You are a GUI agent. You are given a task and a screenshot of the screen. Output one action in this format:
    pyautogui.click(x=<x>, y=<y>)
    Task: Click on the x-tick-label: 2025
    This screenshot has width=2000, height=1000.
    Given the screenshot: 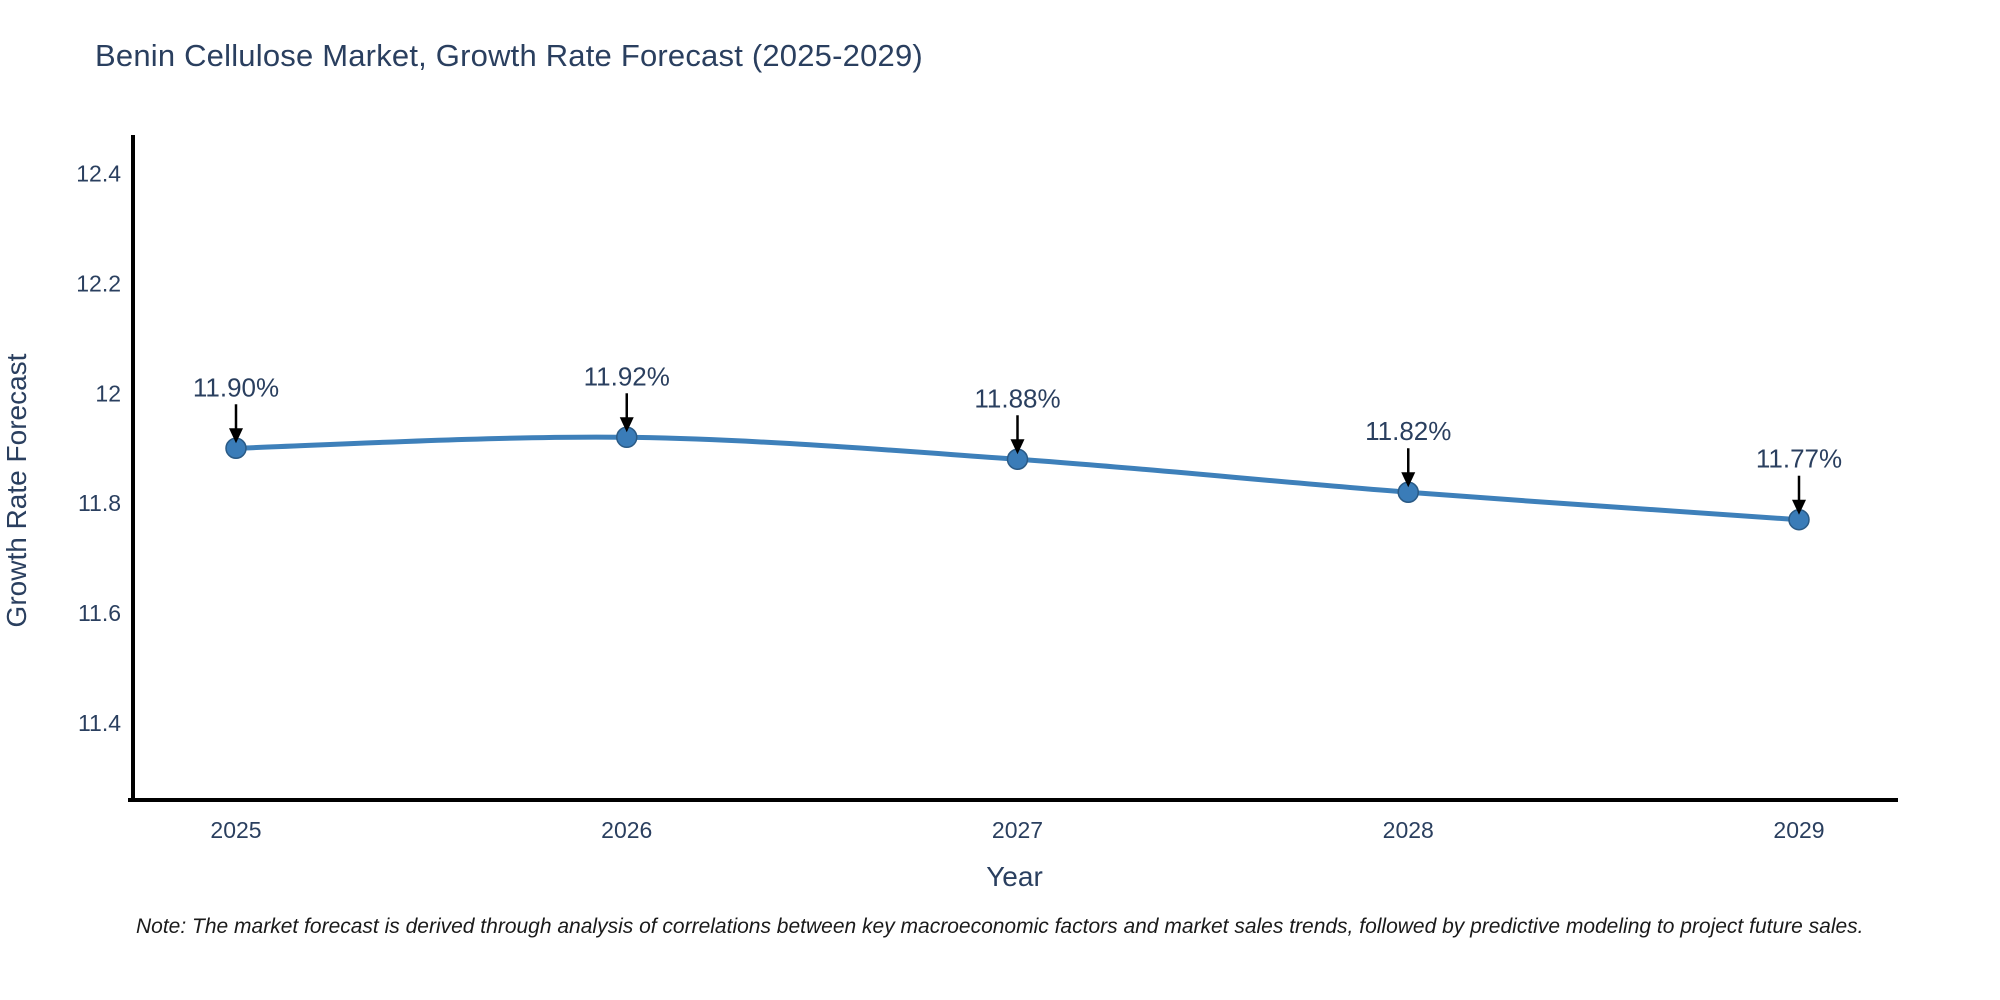 What is the action you would take?
    pyautogui.click(x=235, y=830)
    